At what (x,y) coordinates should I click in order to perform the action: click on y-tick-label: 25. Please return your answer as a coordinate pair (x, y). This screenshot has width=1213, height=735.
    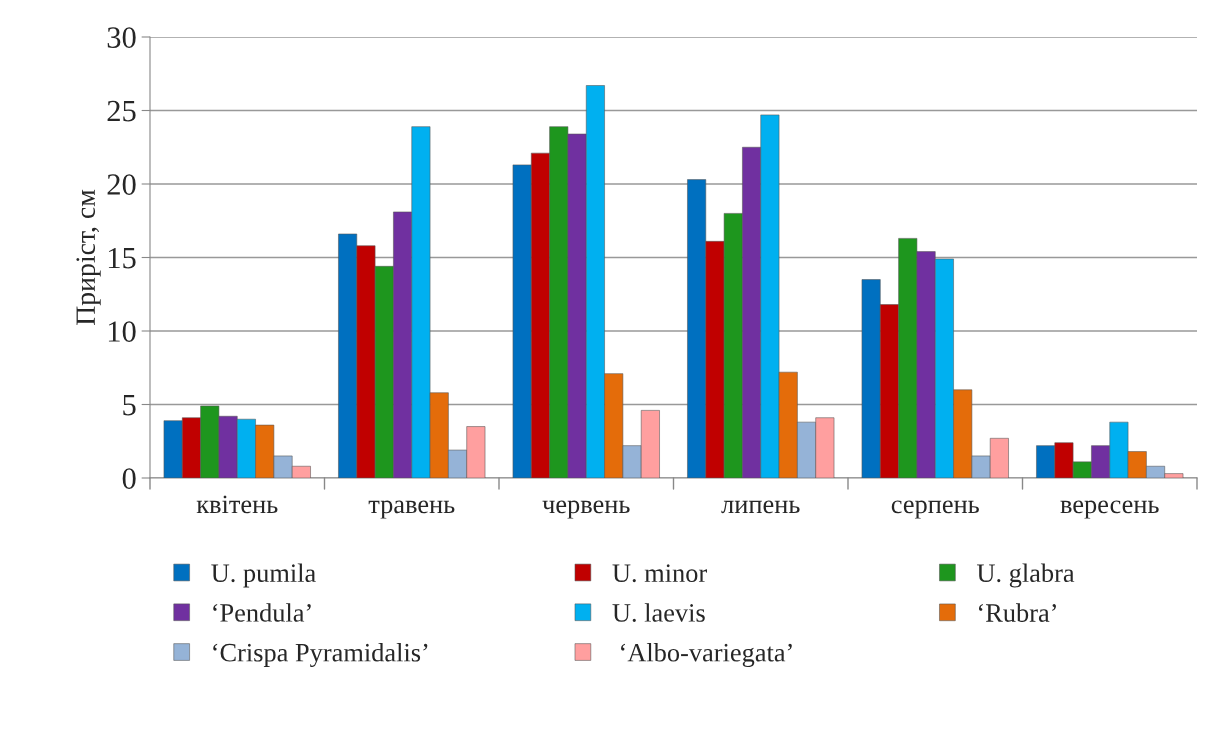
    Looking at the image, I should click on (121, 111).